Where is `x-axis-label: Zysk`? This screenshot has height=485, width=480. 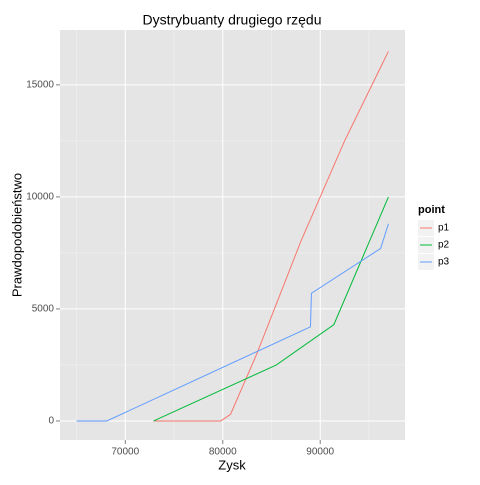
x-axis-label: Zysk is located at coordinates (232, 464).